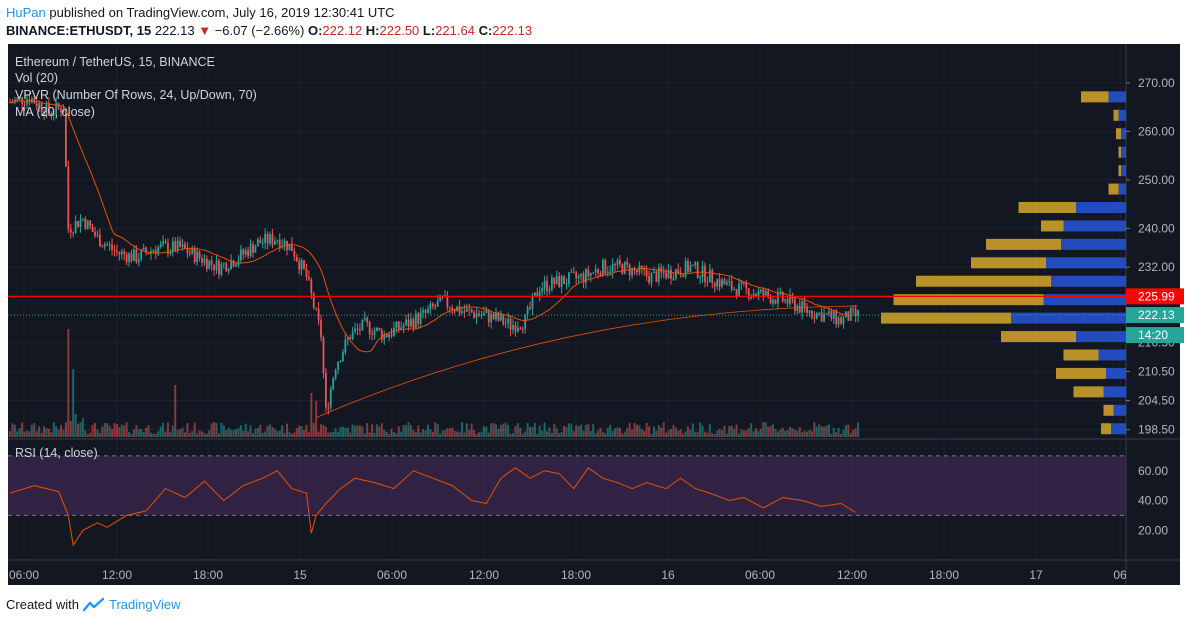 The image size is (1188, 623). I want to click on close-value: 222.13, so click(512, 30).